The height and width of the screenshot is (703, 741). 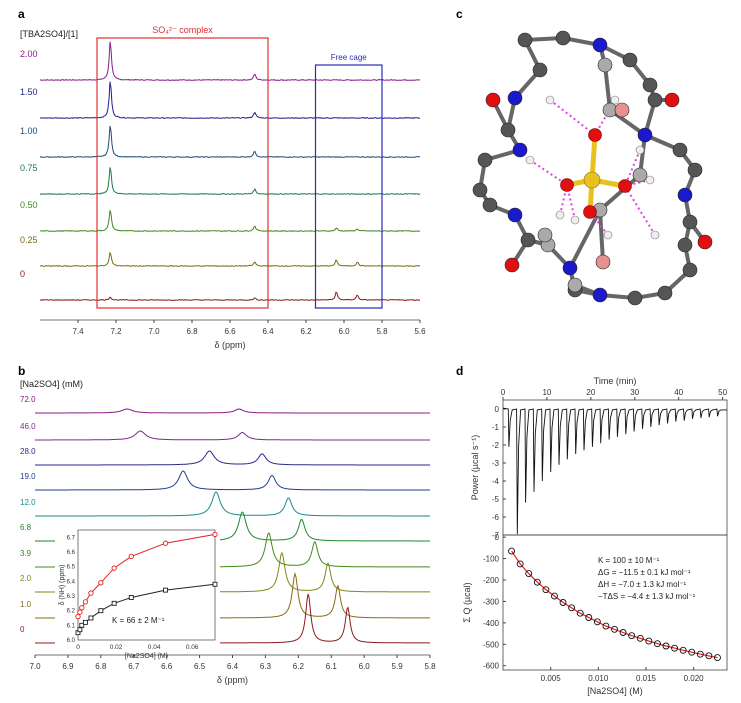 I want to click on free-cage-box, so click(x=348, y=186).